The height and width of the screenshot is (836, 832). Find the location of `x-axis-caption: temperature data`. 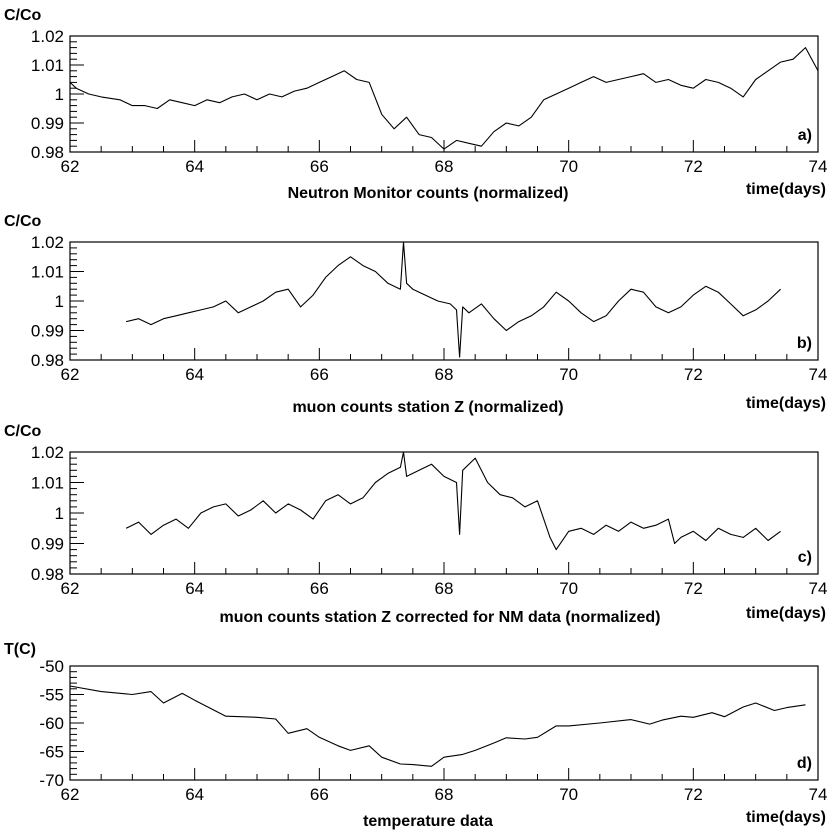

x-axis-caption: temperature data is located at coordinates (428, 821).